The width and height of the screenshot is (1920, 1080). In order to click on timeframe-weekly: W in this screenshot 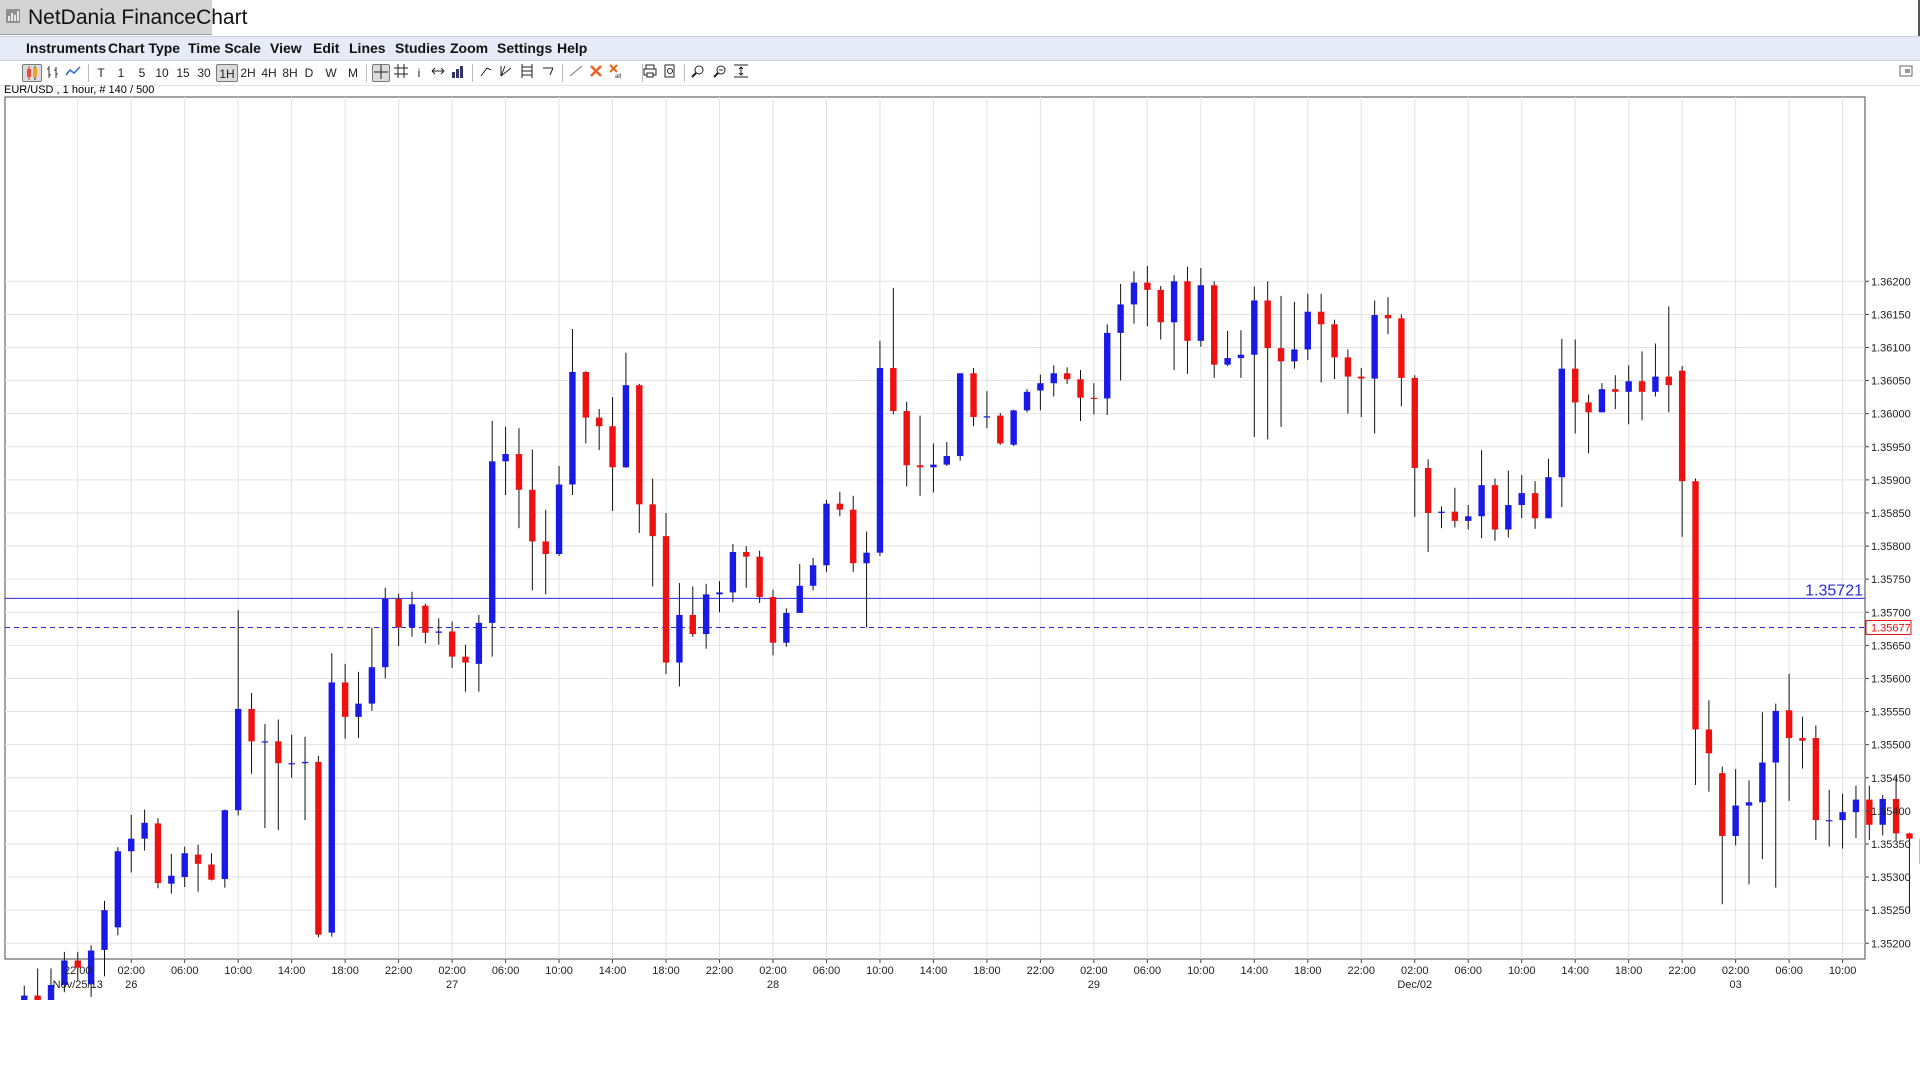, I will do `click(331, 73)`.